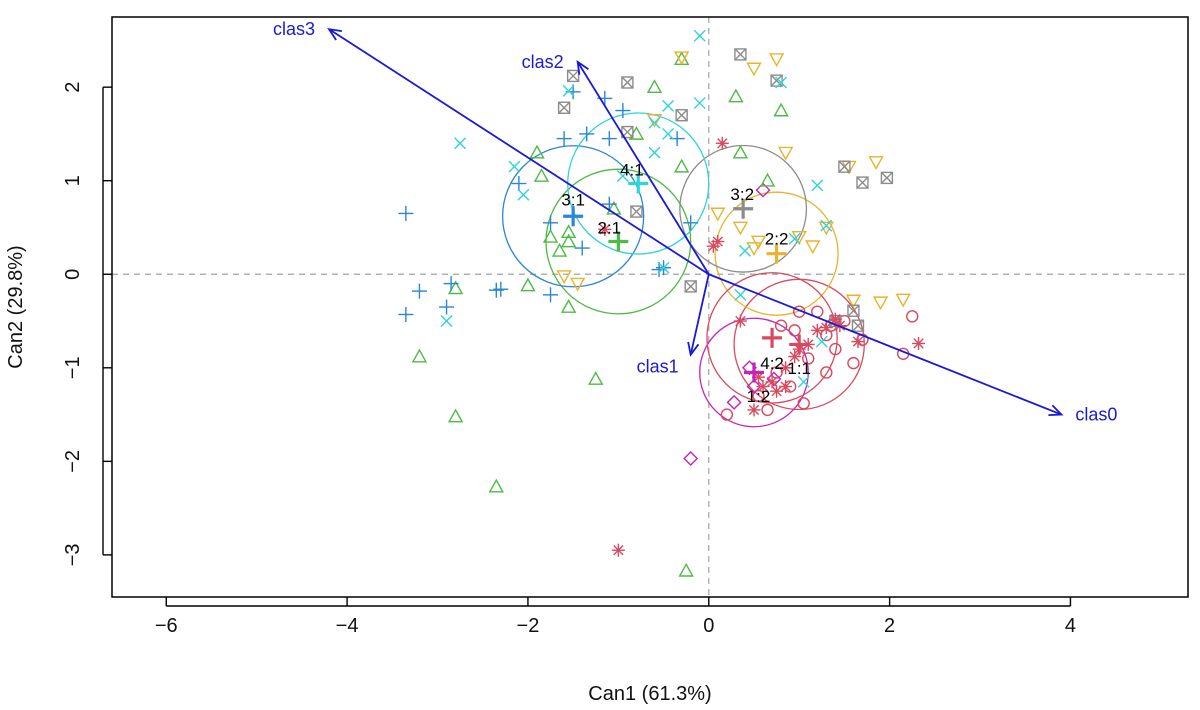 The width and height of the screenshot is (1200, 710). Describe the element at coordinates (528, 626) in the screenshot. I see `x-tick-label: −2` at that location.